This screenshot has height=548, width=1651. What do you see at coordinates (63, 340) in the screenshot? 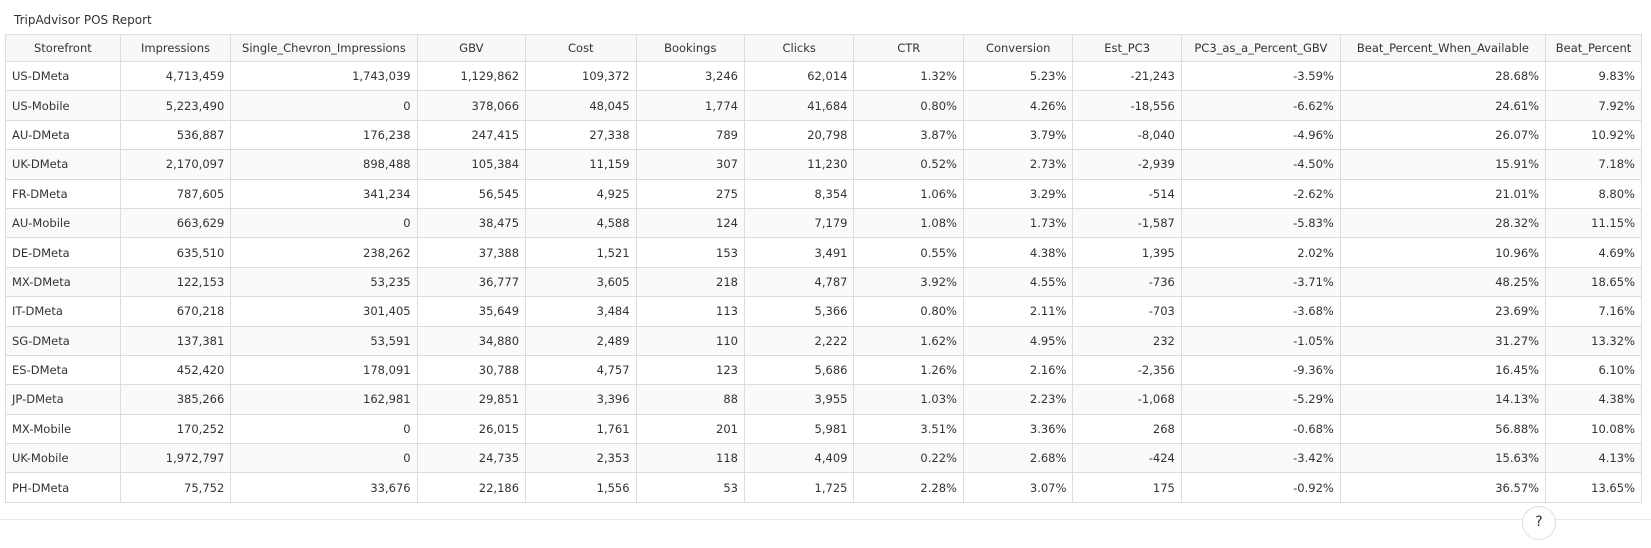
I see `table-cell-storefront: SG-DMeta` at bounding box center [63, 340].